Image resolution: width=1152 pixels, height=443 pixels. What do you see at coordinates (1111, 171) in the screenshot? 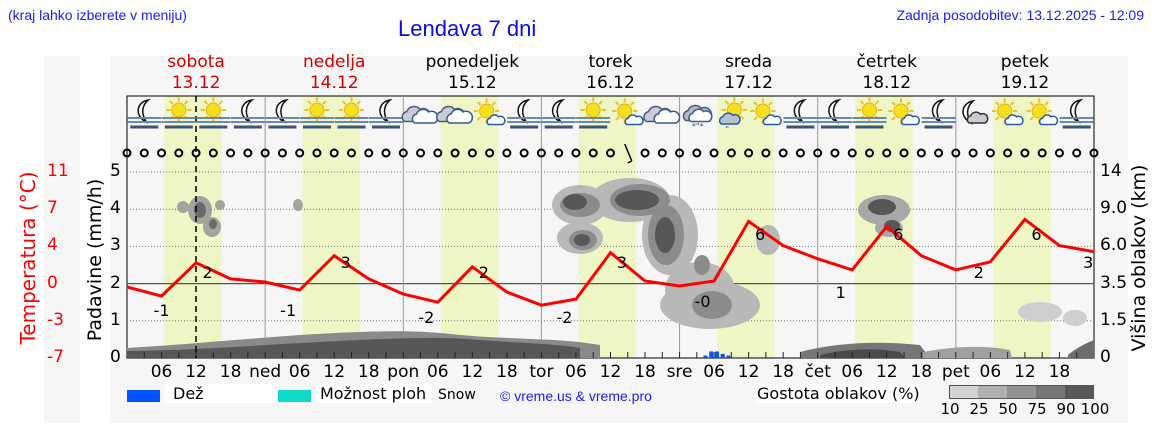
I see `axis-tick: 14` at bounding box center [1111, 171].